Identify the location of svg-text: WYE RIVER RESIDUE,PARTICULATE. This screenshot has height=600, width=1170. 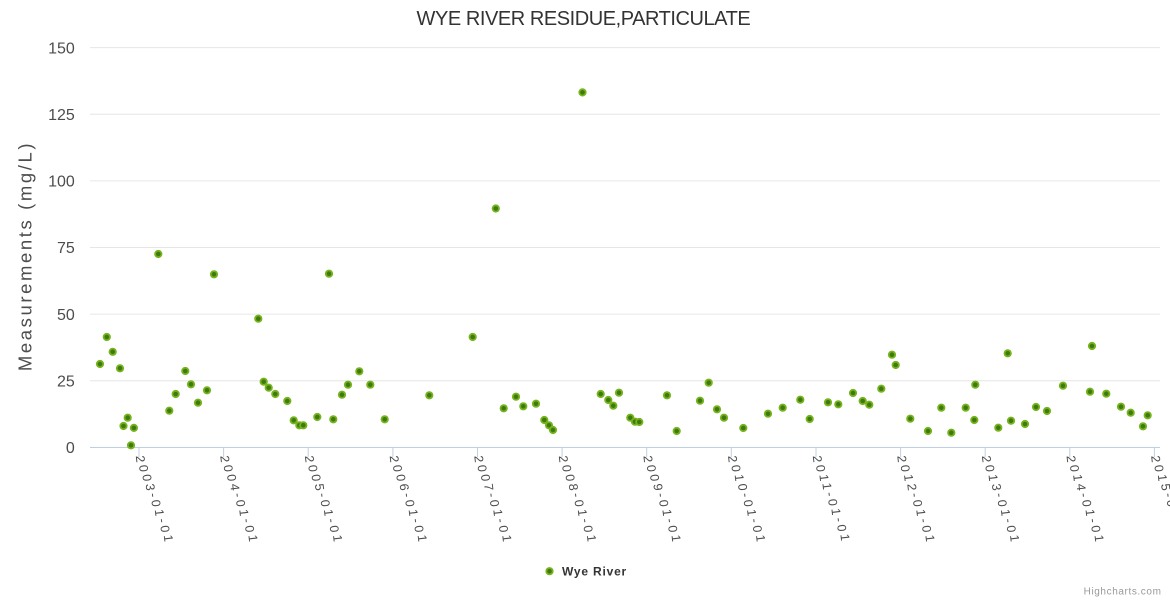
(584, 19).